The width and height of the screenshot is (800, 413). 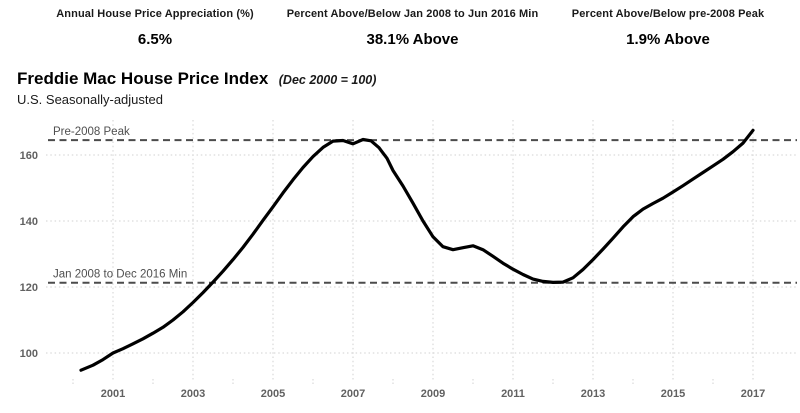 What do you see at coordinates (120, 275) in the screenshot?
I see `reference-line-label: Jan 2008 to Dec 2016 Min` at bounding box center [120, 275].